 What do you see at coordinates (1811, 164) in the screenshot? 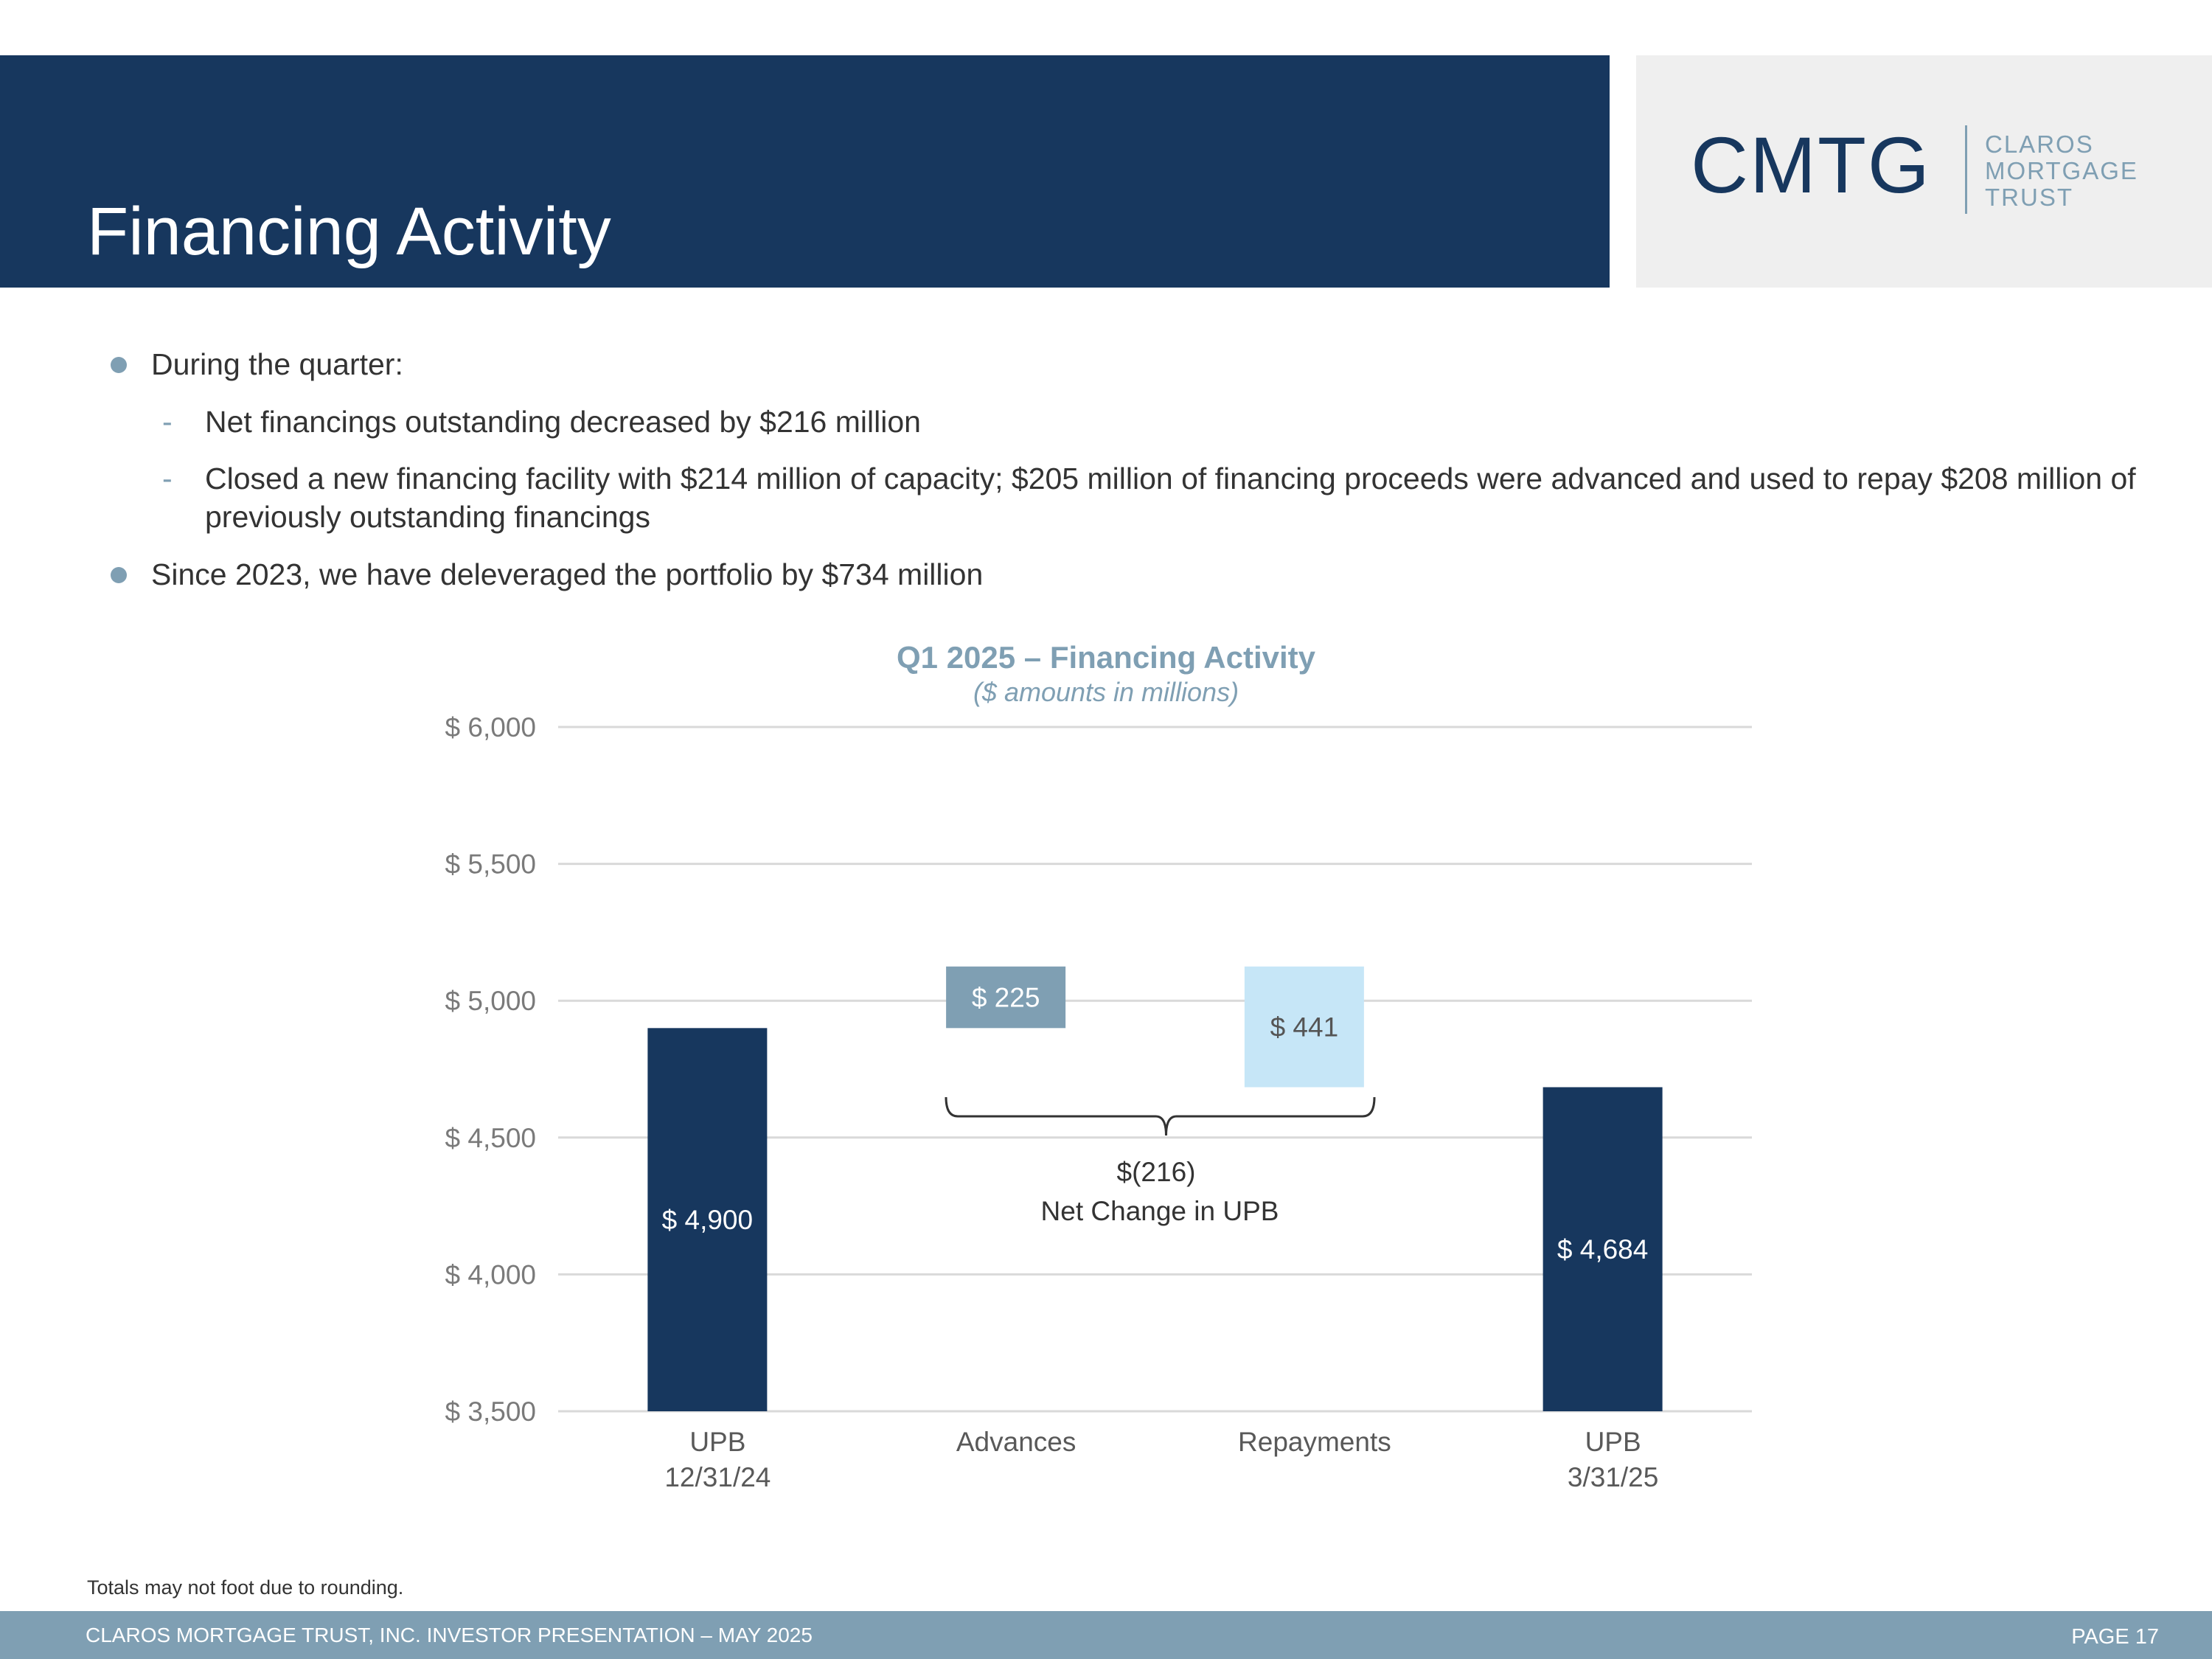
I see `company-logo: CMTG` at bounding box center [1811, 164].